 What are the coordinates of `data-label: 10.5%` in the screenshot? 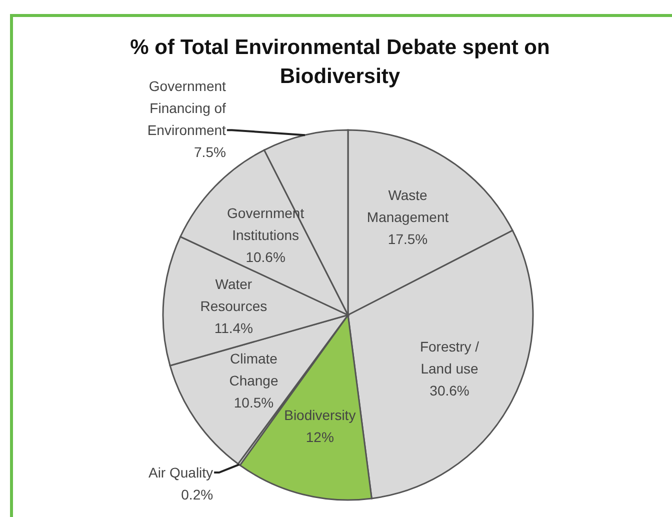 It's located at (254, 402).